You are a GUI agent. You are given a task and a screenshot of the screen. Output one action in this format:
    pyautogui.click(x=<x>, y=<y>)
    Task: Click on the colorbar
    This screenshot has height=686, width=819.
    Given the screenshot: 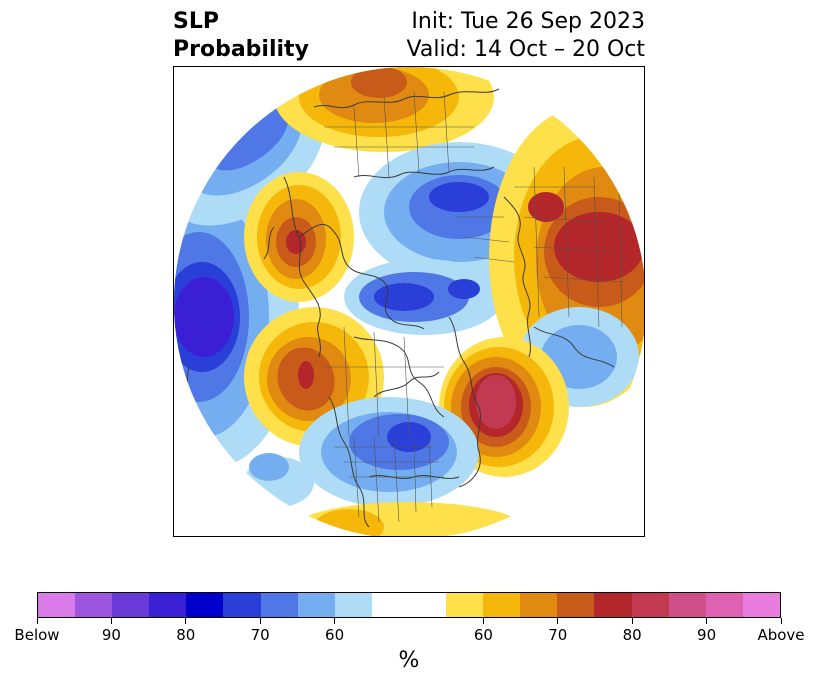 What is the action you would take?
    pyautogui.click(x=409, y=605)
    